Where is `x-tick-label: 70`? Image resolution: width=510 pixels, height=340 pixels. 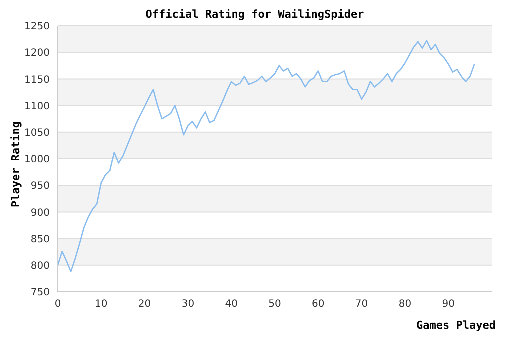
x-tick-label: 70 is located at coordinates (361, 304).